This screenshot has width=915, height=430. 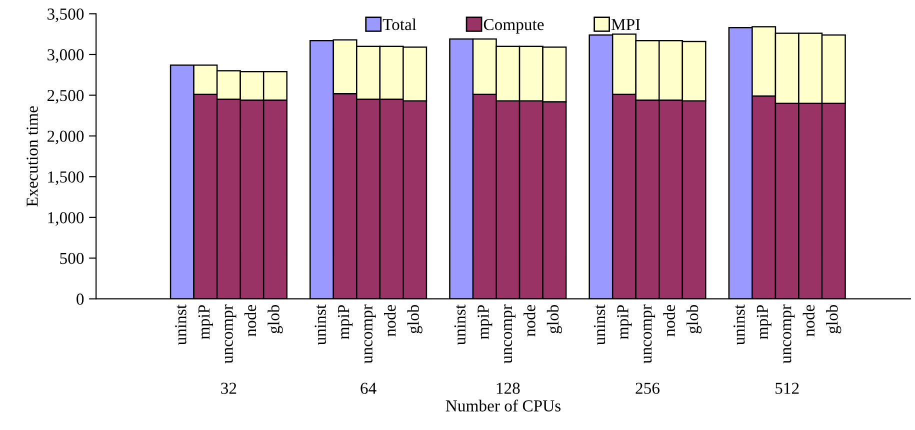 What do you see at coordinates (368, 388) in the screenshot?
I see `text: 64` at bounding box center [368, 388].